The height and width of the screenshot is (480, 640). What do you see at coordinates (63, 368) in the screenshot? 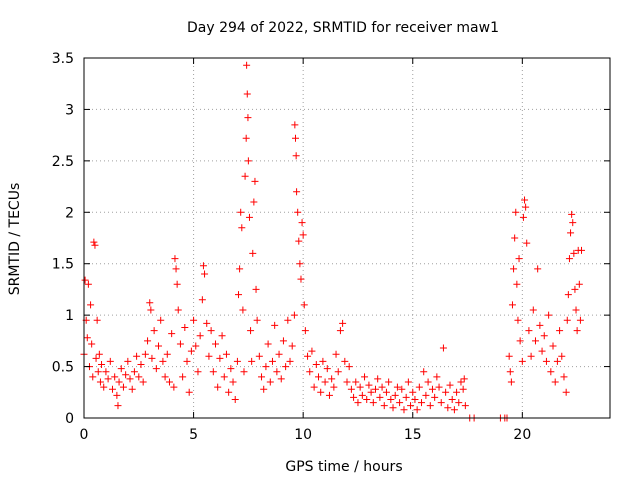
I see `y-tick-label: 0.5` at bounding box center [63, 368].